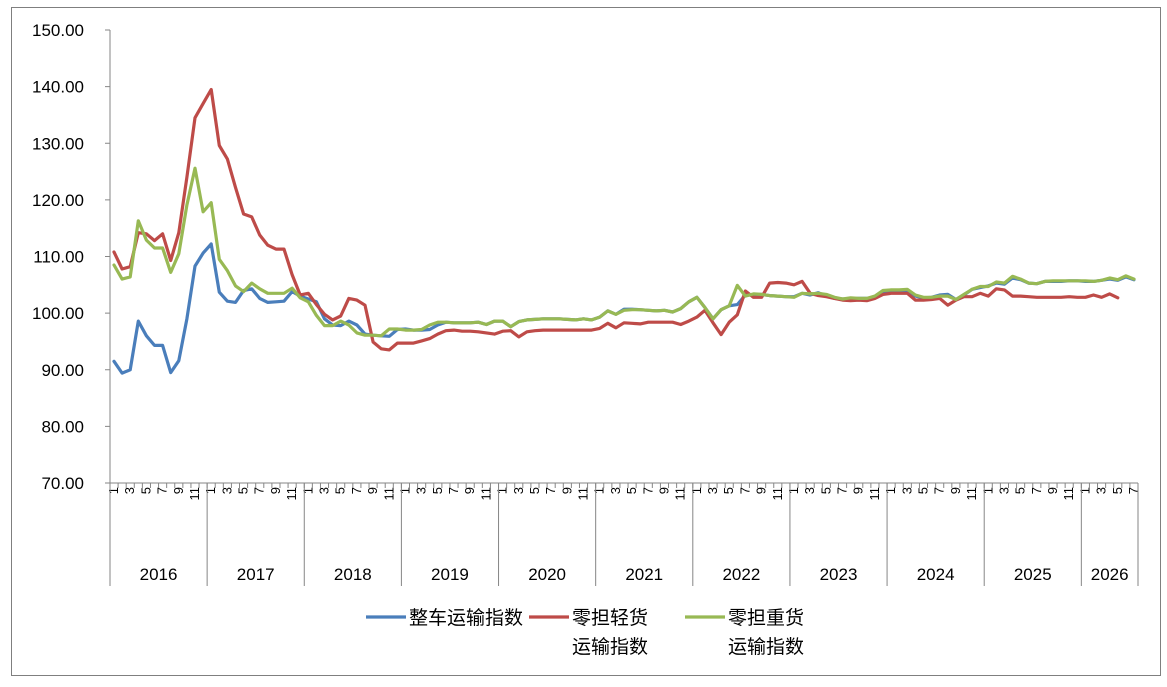  I want to click on legend-label-3: 零担重货运输指数, so click(766, 632).